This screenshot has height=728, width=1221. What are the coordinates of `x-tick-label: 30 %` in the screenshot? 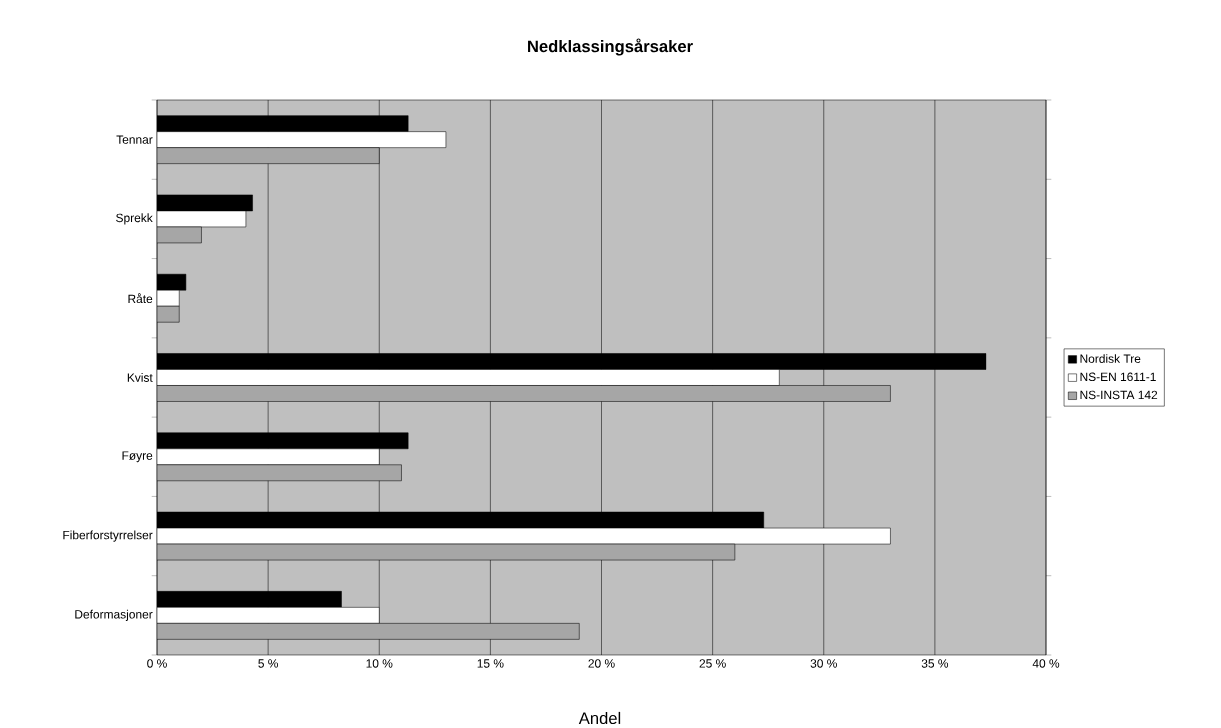 It's located at (823, 663).